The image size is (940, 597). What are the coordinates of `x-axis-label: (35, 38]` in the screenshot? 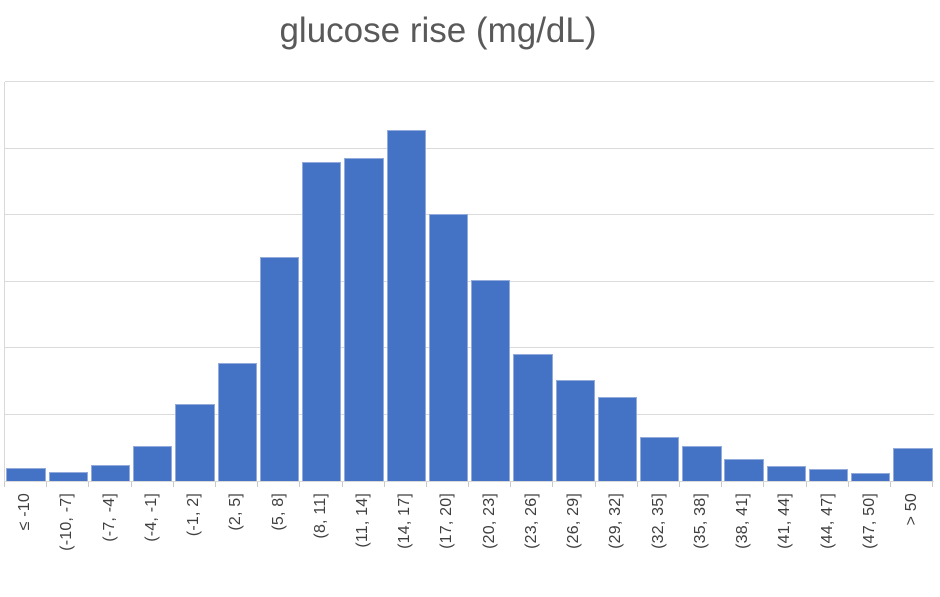 It's located at (700, 521).